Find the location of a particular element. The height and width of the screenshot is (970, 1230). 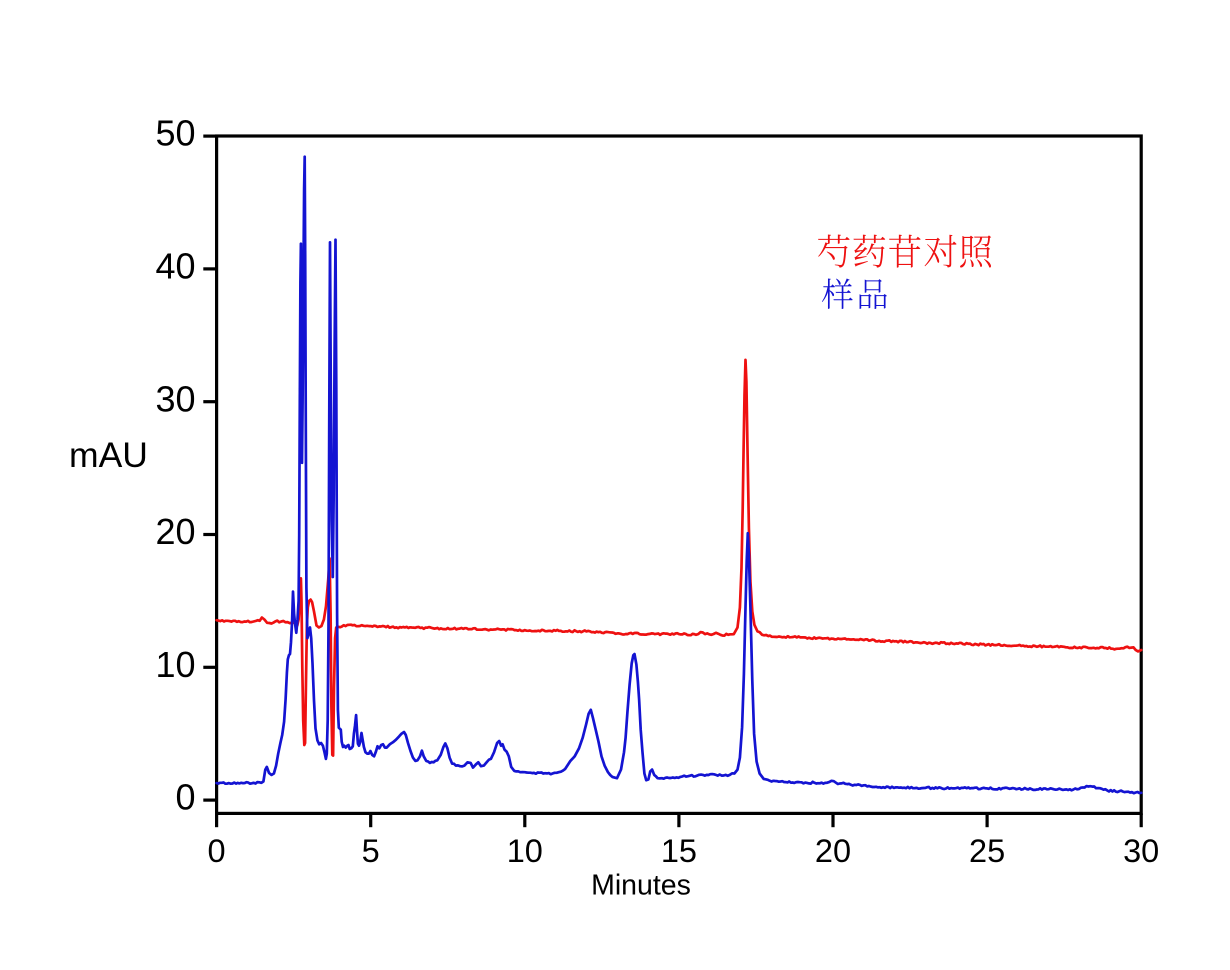

svg-text: 15 is located at coordinates (679, 851).